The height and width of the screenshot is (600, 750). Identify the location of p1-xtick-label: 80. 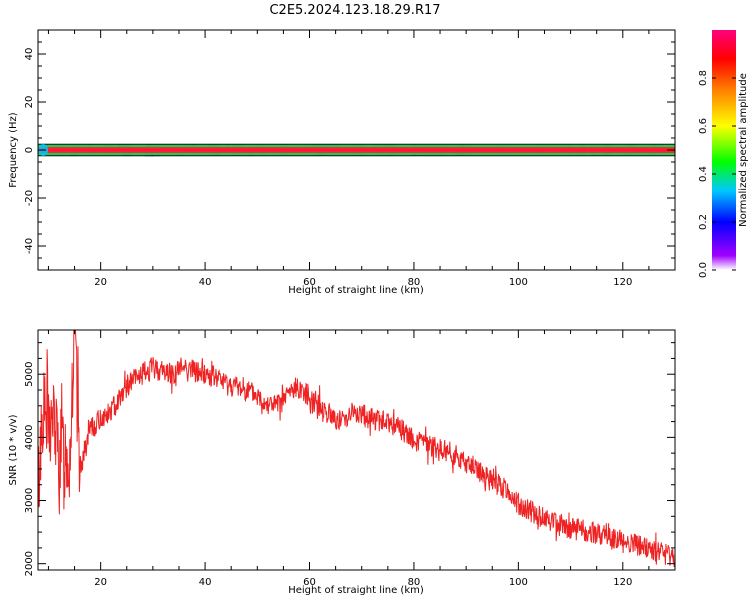
(414, 282).